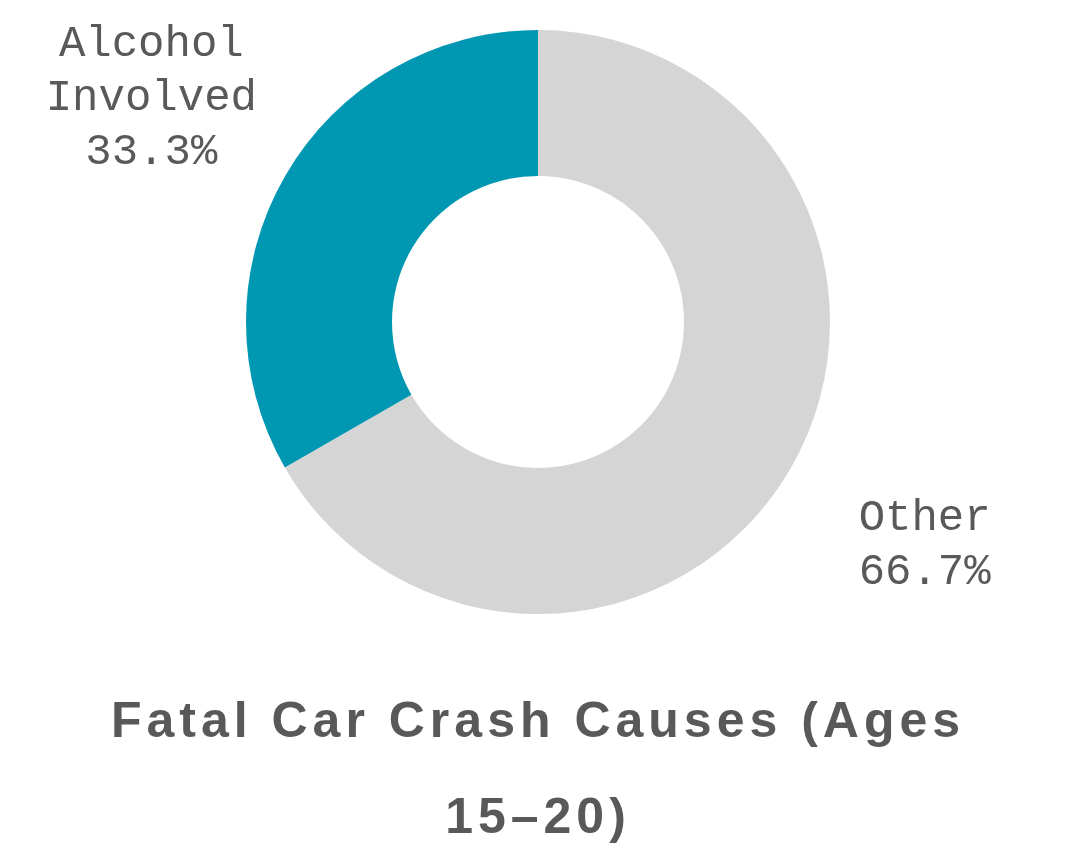 The image size is (1076, 866). Describe the element at coordinates (151, 70) in the screenshot. I see `slice-label: Alcohol Involved` at that location.